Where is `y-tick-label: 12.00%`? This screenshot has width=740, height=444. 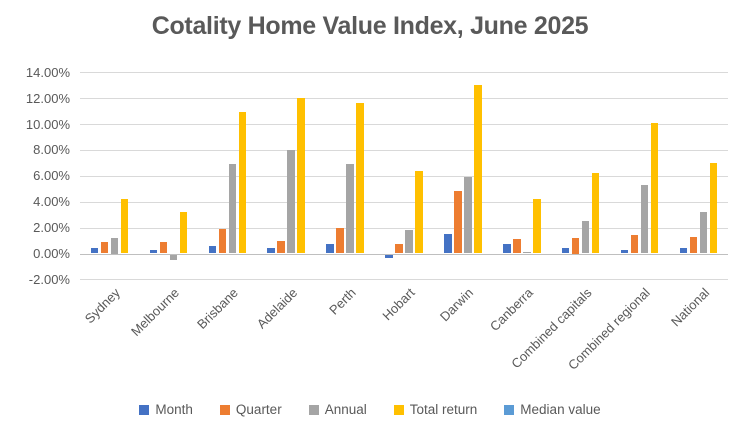
y-tick-label: 12.00% is located at coordinates (47, 98).